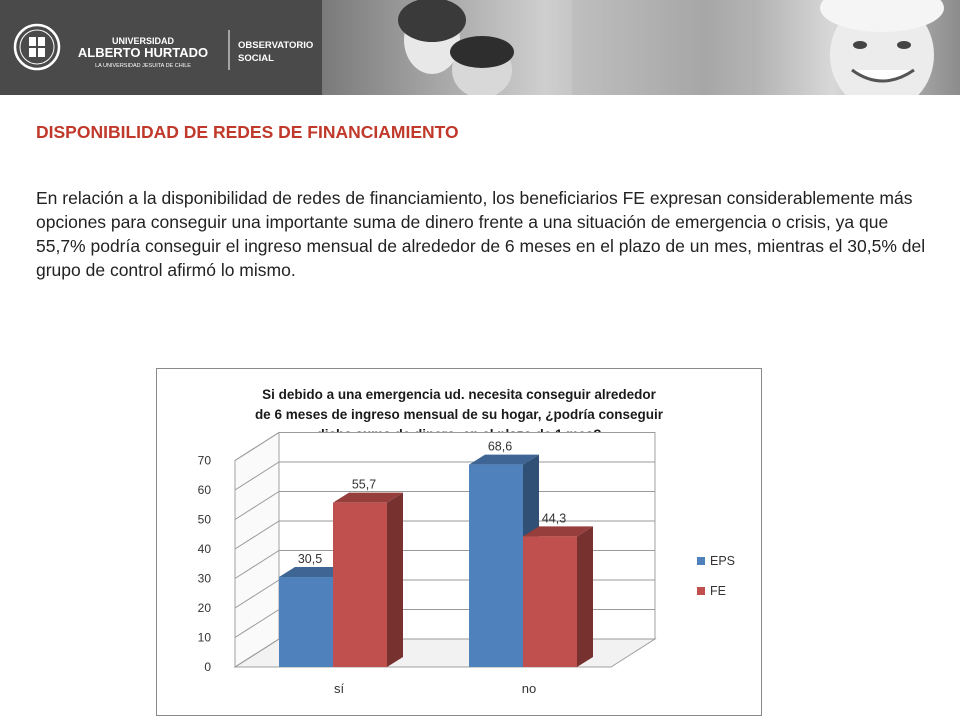  I want to click on legend-label: FE, so click(718, 591).